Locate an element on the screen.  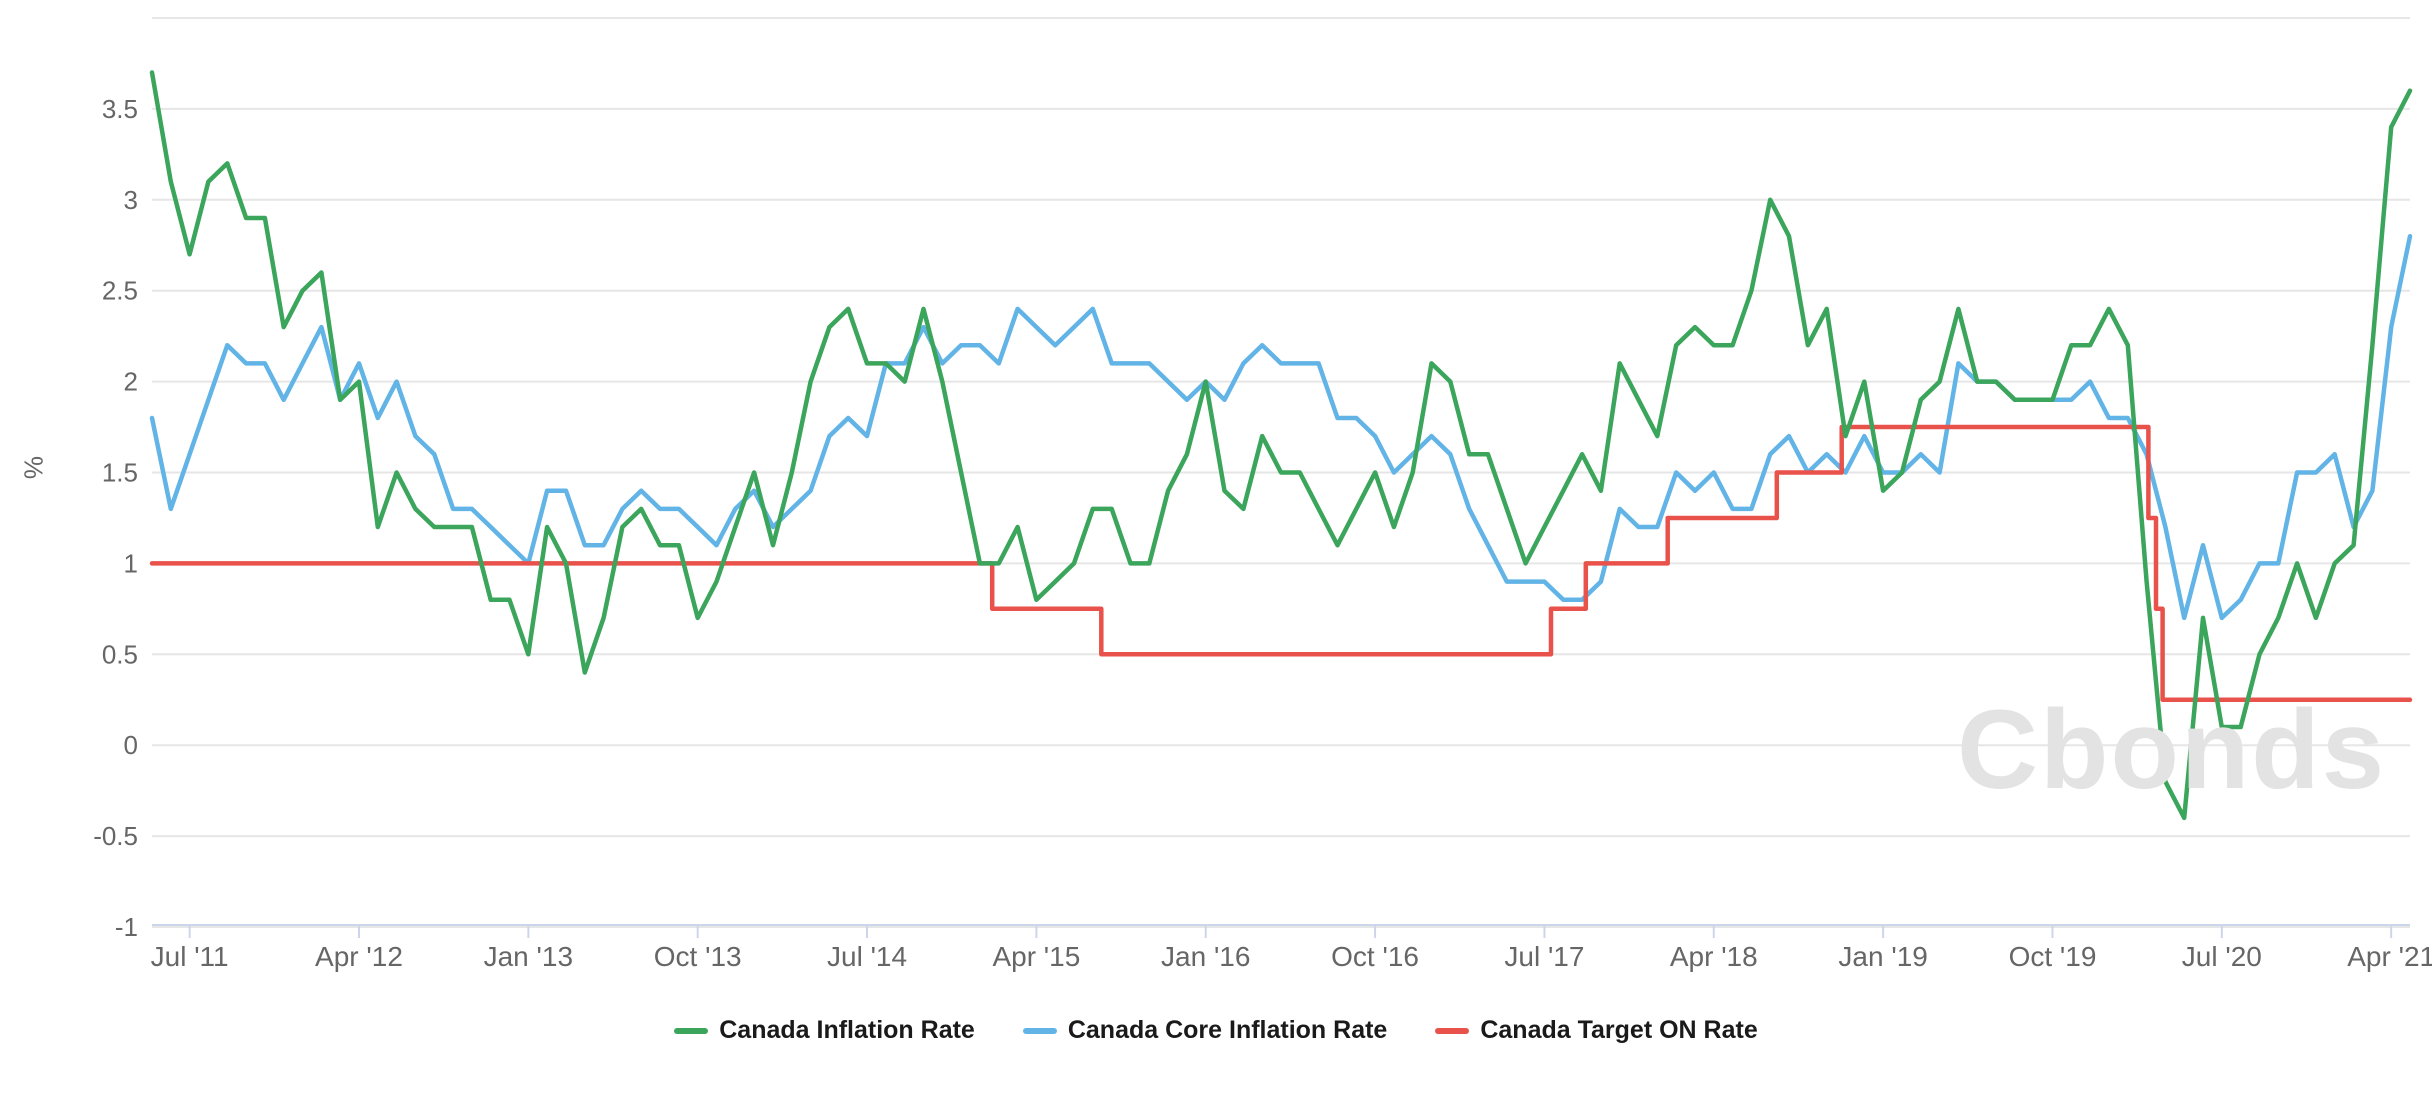
y-axis-label: -0.5 is located at coordinates (115, 836).